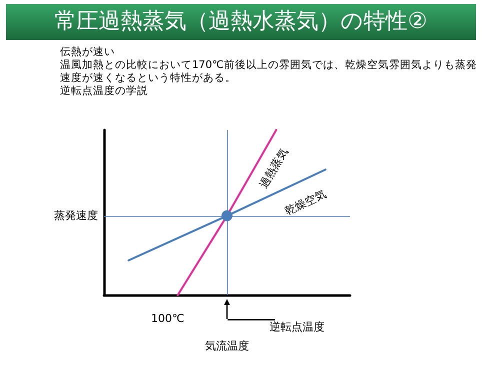 This screenshot has height=365, width=482. Describe the element at coordinates (167, 318) in the screenshot. I see `text: 100℃` at that location.